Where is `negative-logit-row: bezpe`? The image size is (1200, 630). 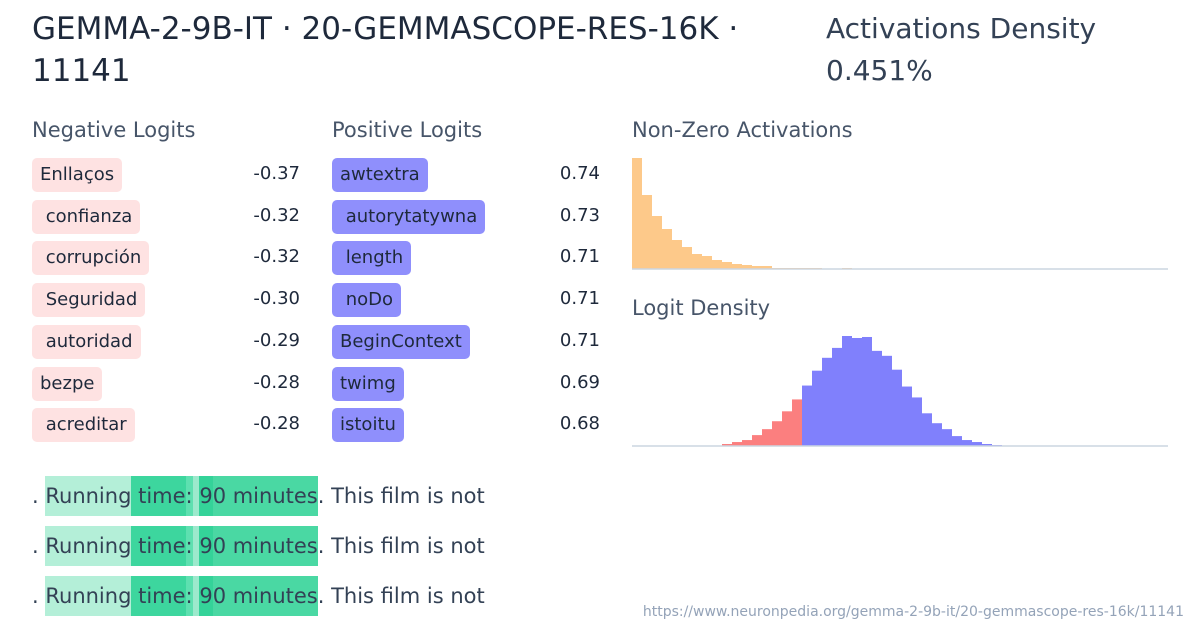 negative-logit-row: bezpe is located at coordinates (67, 383).